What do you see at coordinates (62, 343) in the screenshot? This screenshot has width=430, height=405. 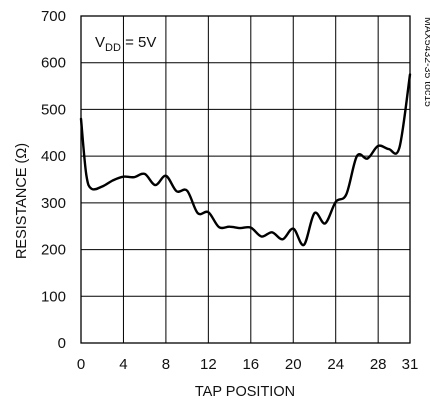 I see `y-tick-label: 0` at bounding box center [62, 343].